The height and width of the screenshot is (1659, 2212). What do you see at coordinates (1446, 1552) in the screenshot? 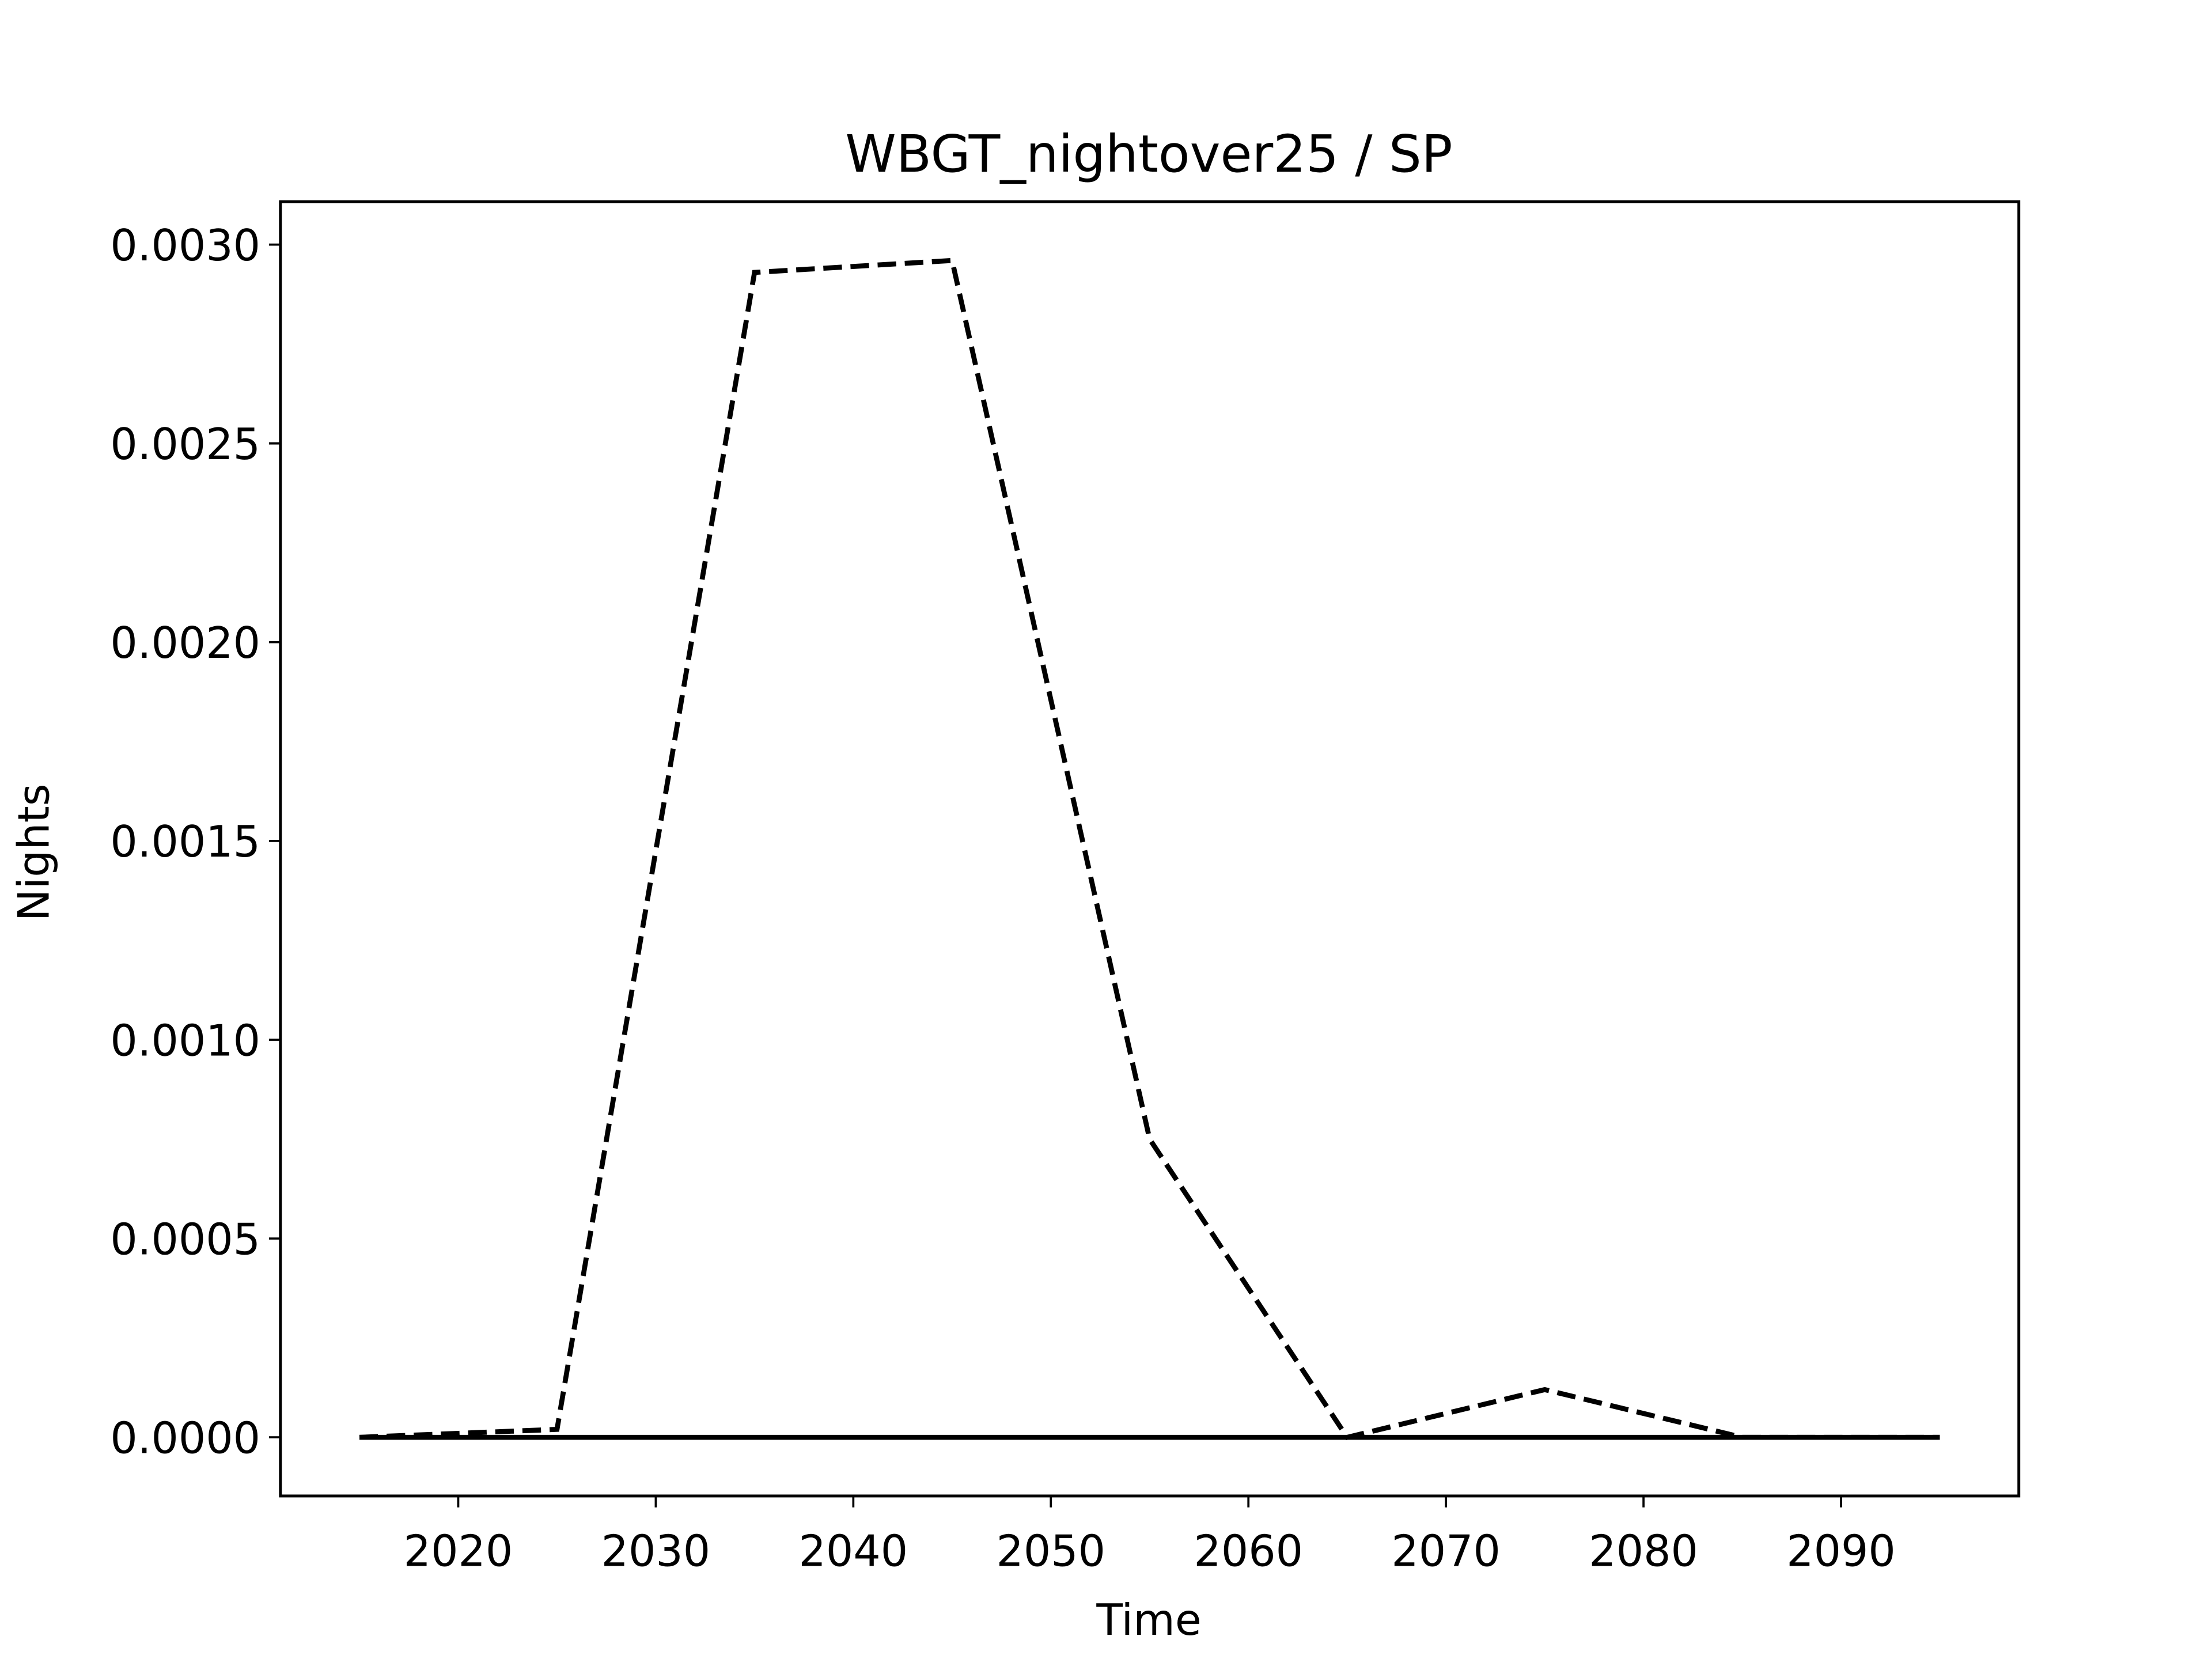
I see `x-tick-label: 2070` at bounding box center [1446, 1552].